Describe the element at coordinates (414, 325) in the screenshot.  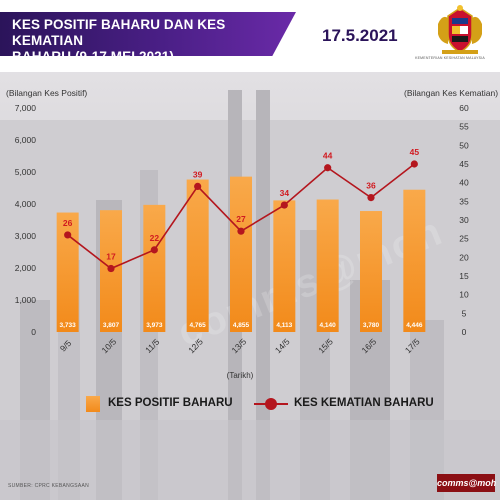
I see `bar-value-label: 4,446` at that location.